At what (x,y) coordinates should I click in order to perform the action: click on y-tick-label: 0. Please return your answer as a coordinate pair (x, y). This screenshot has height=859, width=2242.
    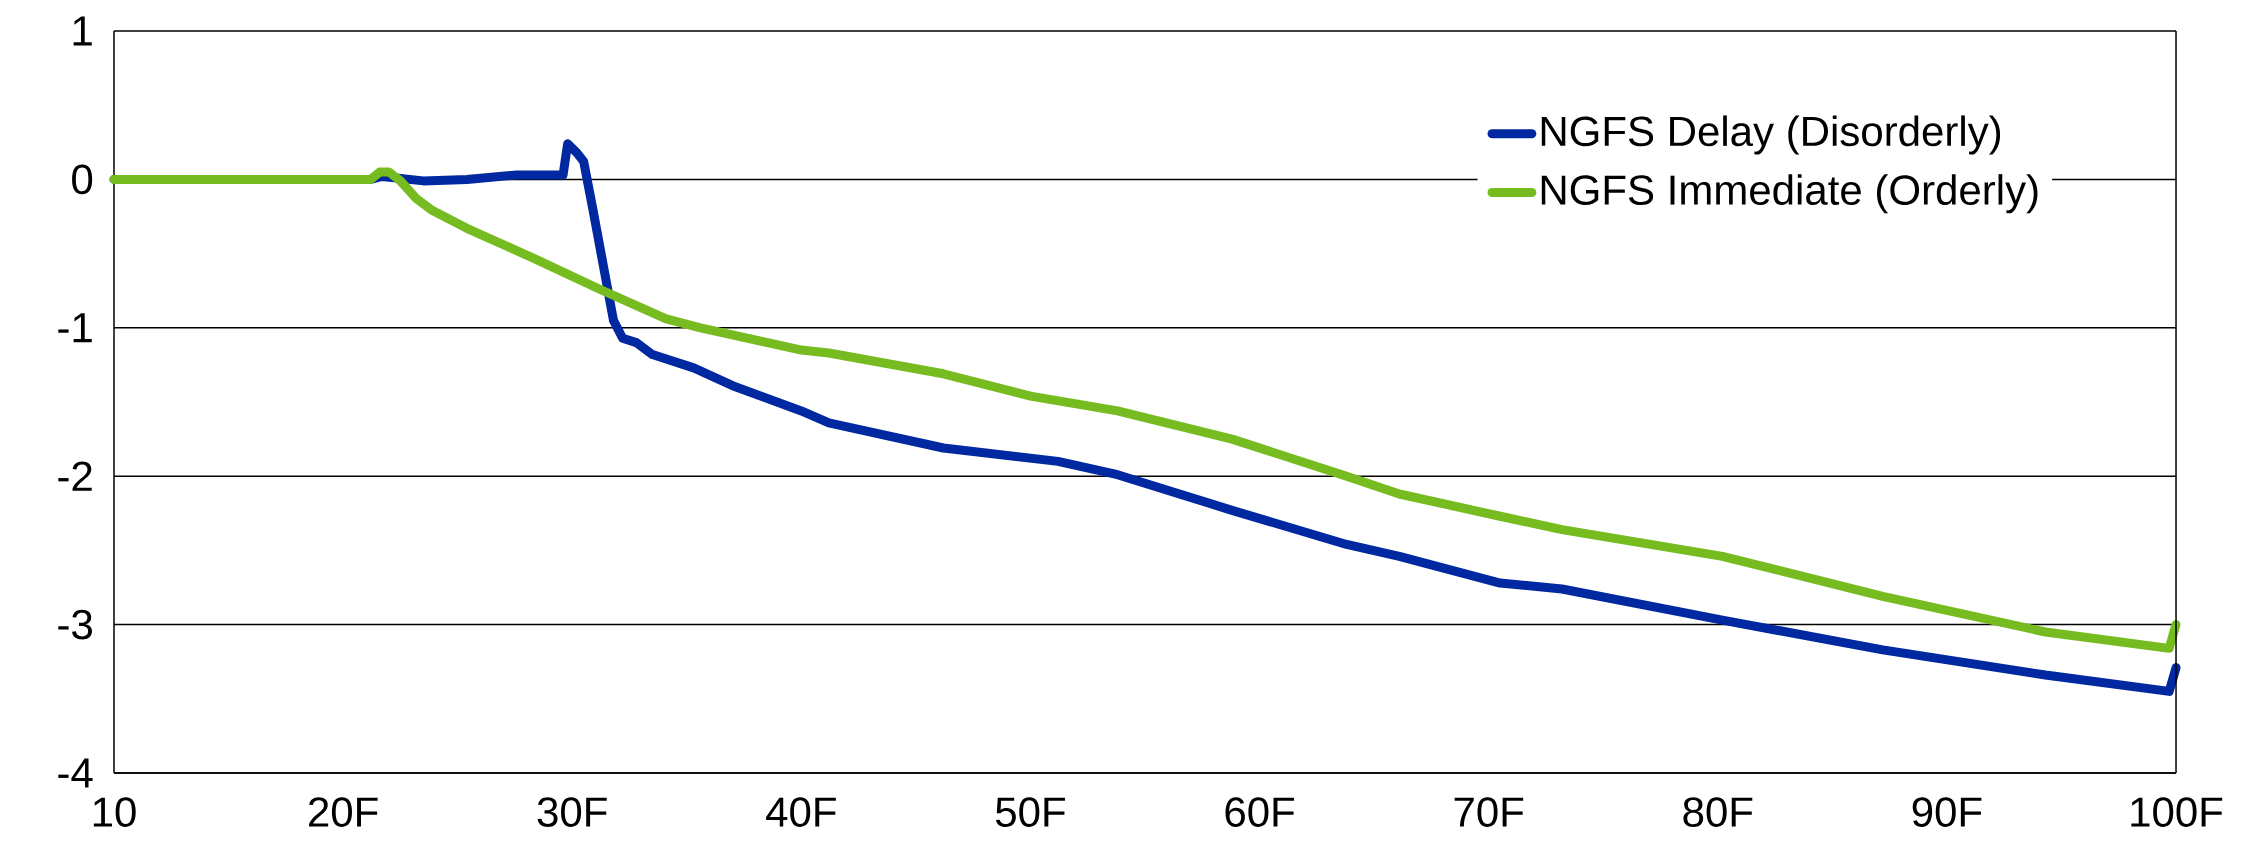
    Looking at the image, I should click on (82, 179).